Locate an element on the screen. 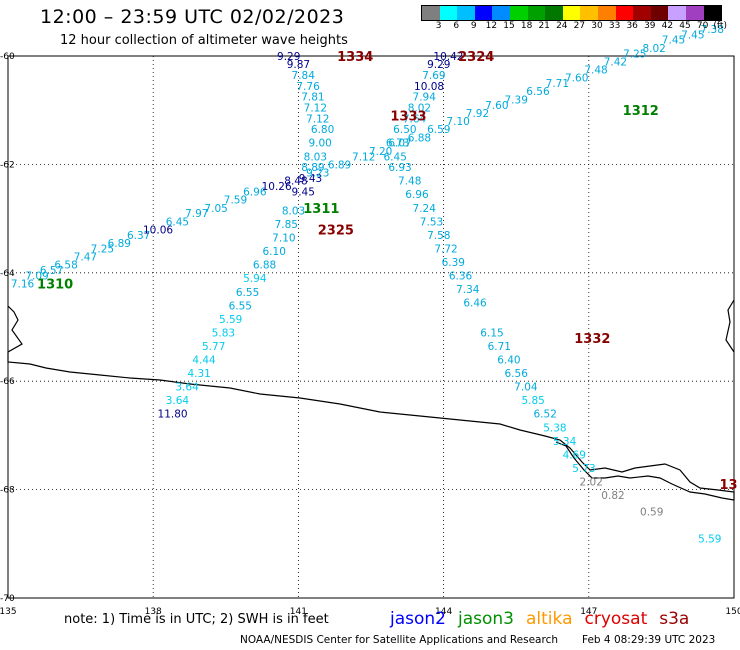  pass-number-label: 1333 is located at coordinates (408, 117).